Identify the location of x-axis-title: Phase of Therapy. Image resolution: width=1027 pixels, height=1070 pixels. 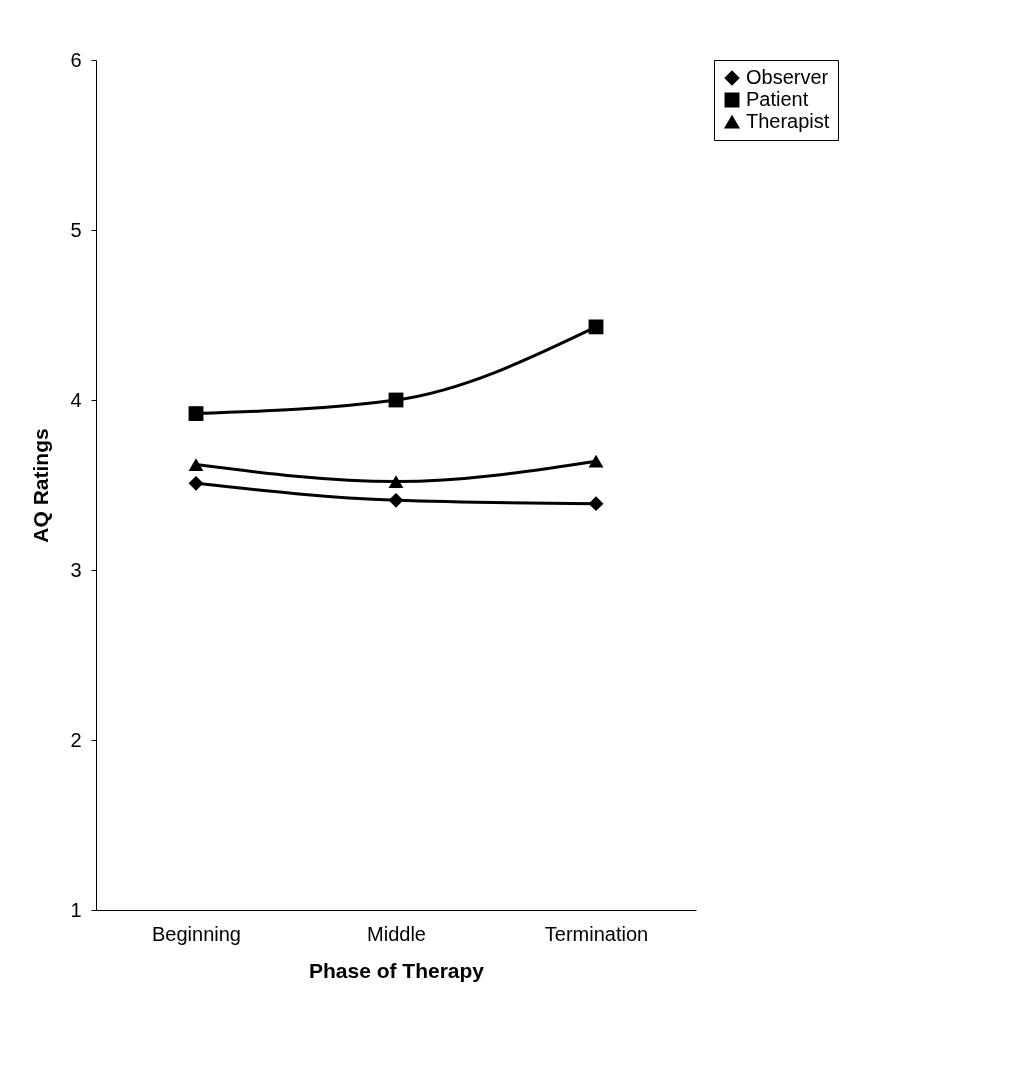
(396, 970).